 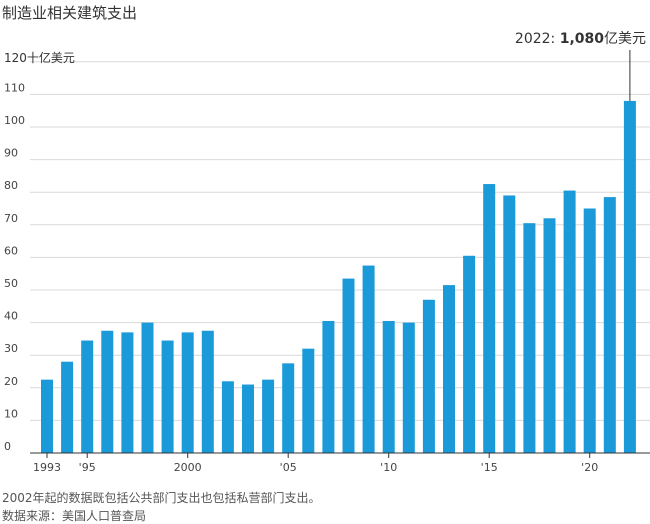 I want to click on x-tick-label: 1993, so click(x=47, y=467).